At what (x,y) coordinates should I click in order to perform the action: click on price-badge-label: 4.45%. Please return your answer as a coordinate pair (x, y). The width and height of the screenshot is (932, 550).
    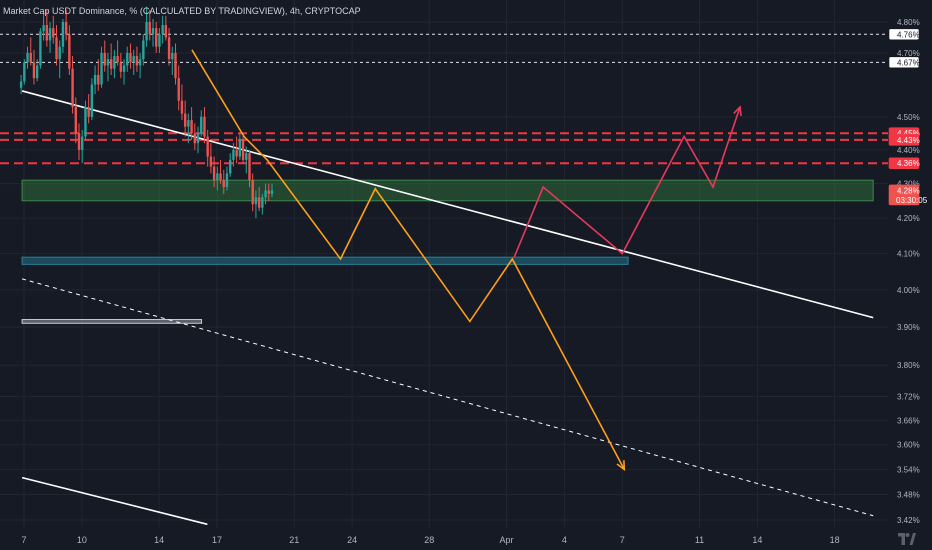
    Looking at the image, I should click on (908, 133).